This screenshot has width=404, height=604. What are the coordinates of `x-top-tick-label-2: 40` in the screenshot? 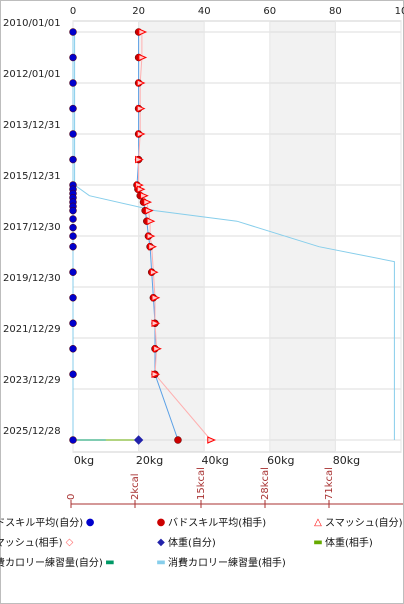 It's located at (204, 11).